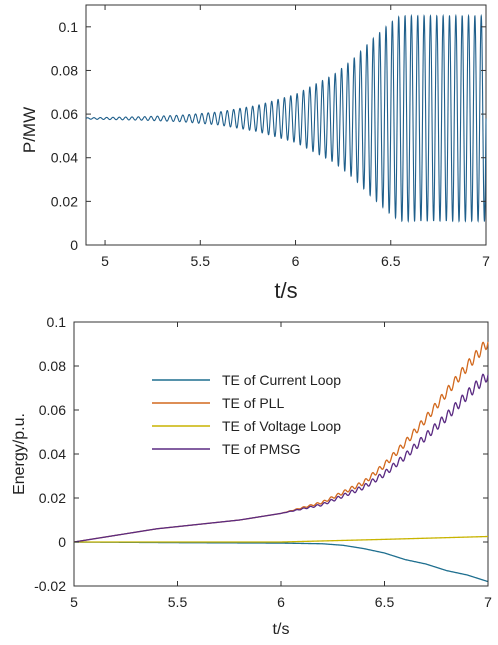 This screenshot has height=645, width=498. Describe the element at coordinates (253, 403) in the screenshot. I see `legend-label: TE of PLL` at that location.